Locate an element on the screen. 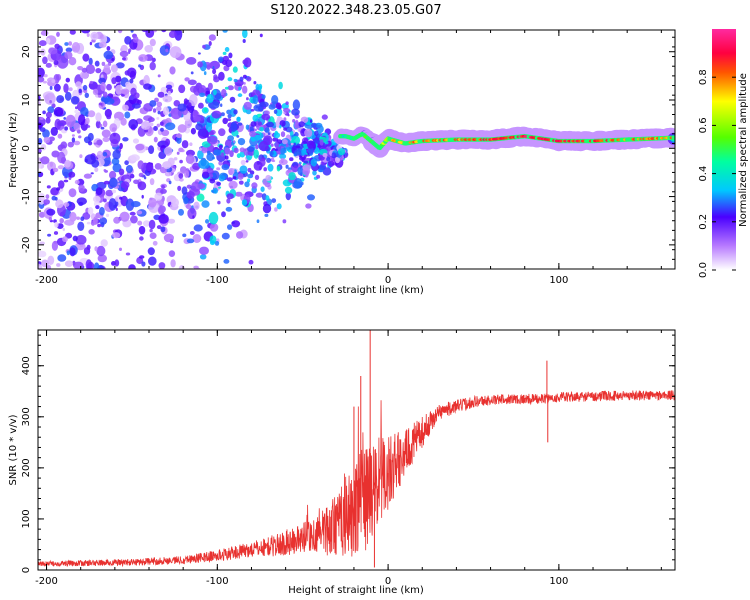  figure-title: S120.2022.348.23.05.G07 is located at coordinates (355, 10).